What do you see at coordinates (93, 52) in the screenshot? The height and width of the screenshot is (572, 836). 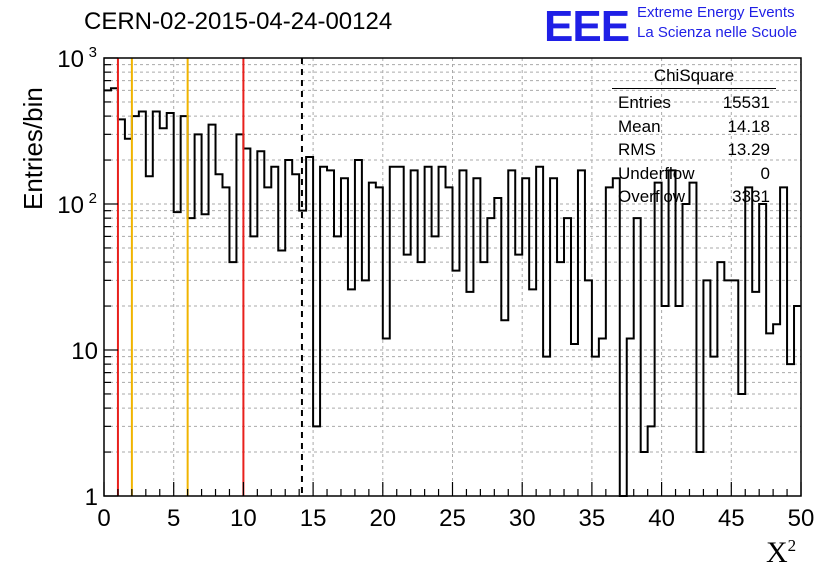 I see `y-tick-label-exponent: 3` at bounding box center [93, 52].